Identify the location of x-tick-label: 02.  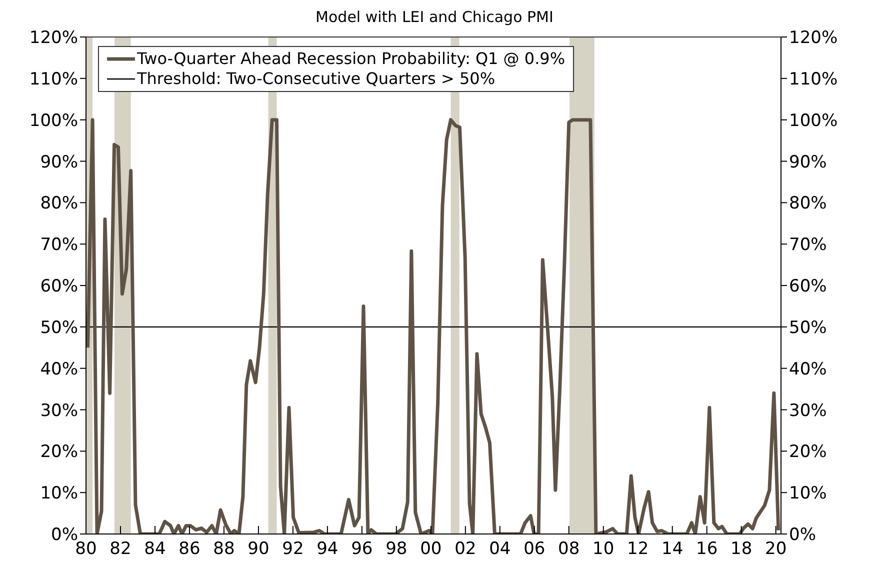
(465, 549).